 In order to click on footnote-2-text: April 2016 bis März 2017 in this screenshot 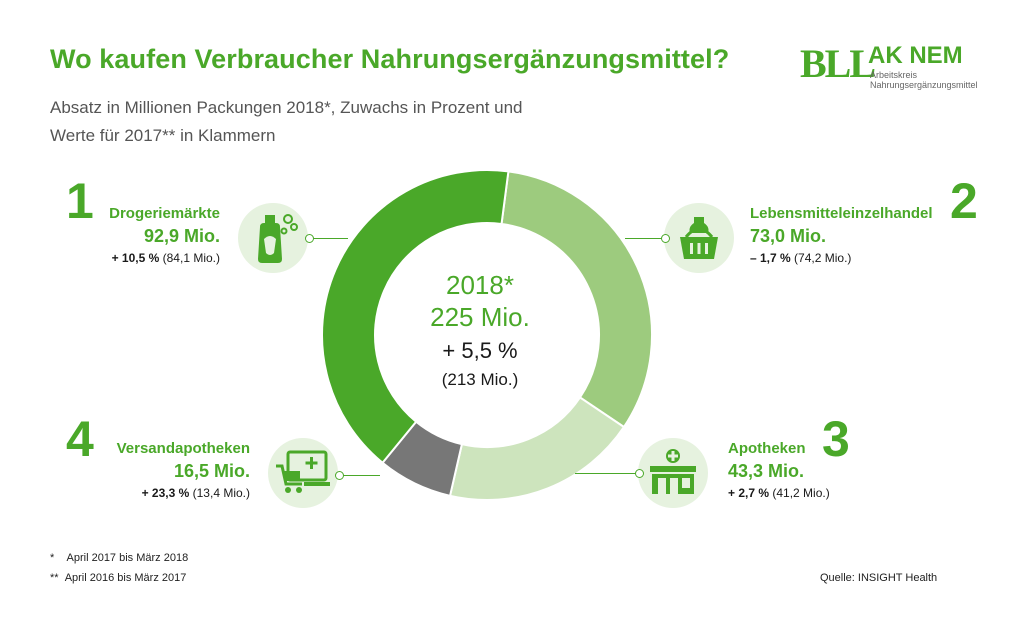, I will do `click(125, 578)`.